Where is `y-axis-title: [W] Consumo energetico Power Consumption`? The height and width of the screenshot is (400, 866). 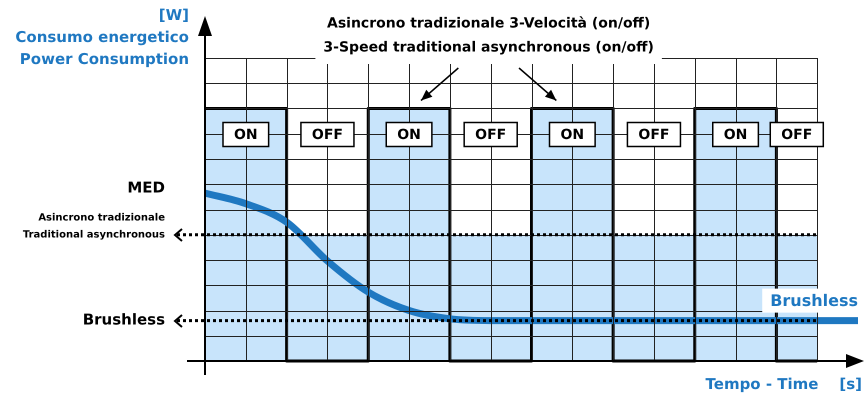
y-axis-title: [W] Consumo energetico Power Consumption is located at coordinates (102, 37).